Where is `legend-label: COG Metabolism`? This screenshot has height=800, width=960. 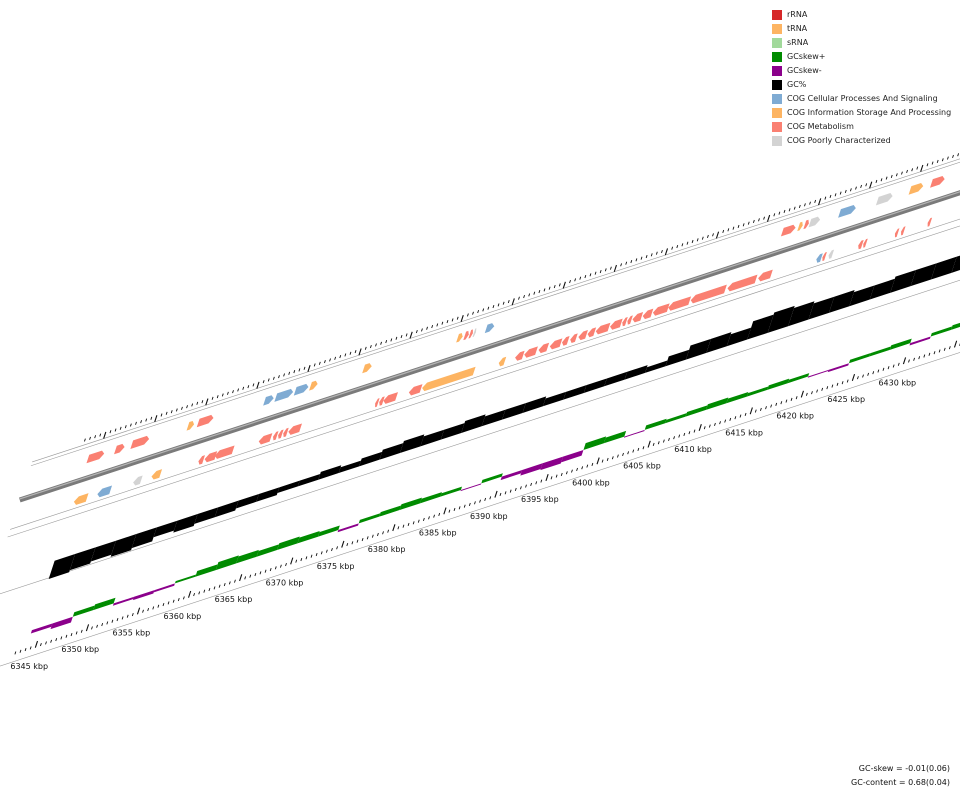
legend-label: COG Metabolism is located at coordinates (820, 126).